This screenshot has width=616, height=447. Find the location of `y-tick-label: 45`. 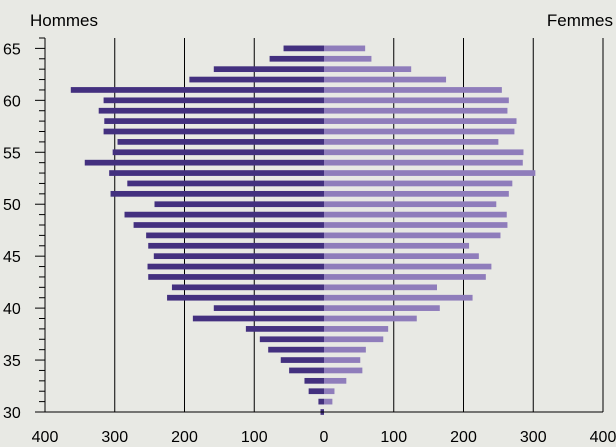

y-tick-label: 45 is located at coordinates (12, 257).